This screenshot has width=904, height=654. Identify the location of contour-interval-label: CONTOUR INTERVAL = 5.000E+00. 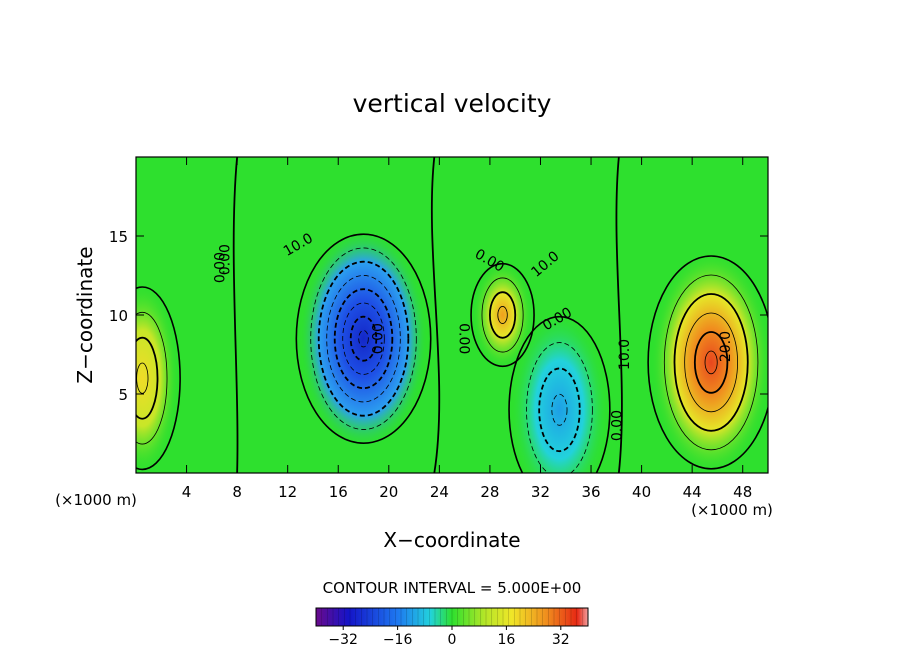
(452, 588).